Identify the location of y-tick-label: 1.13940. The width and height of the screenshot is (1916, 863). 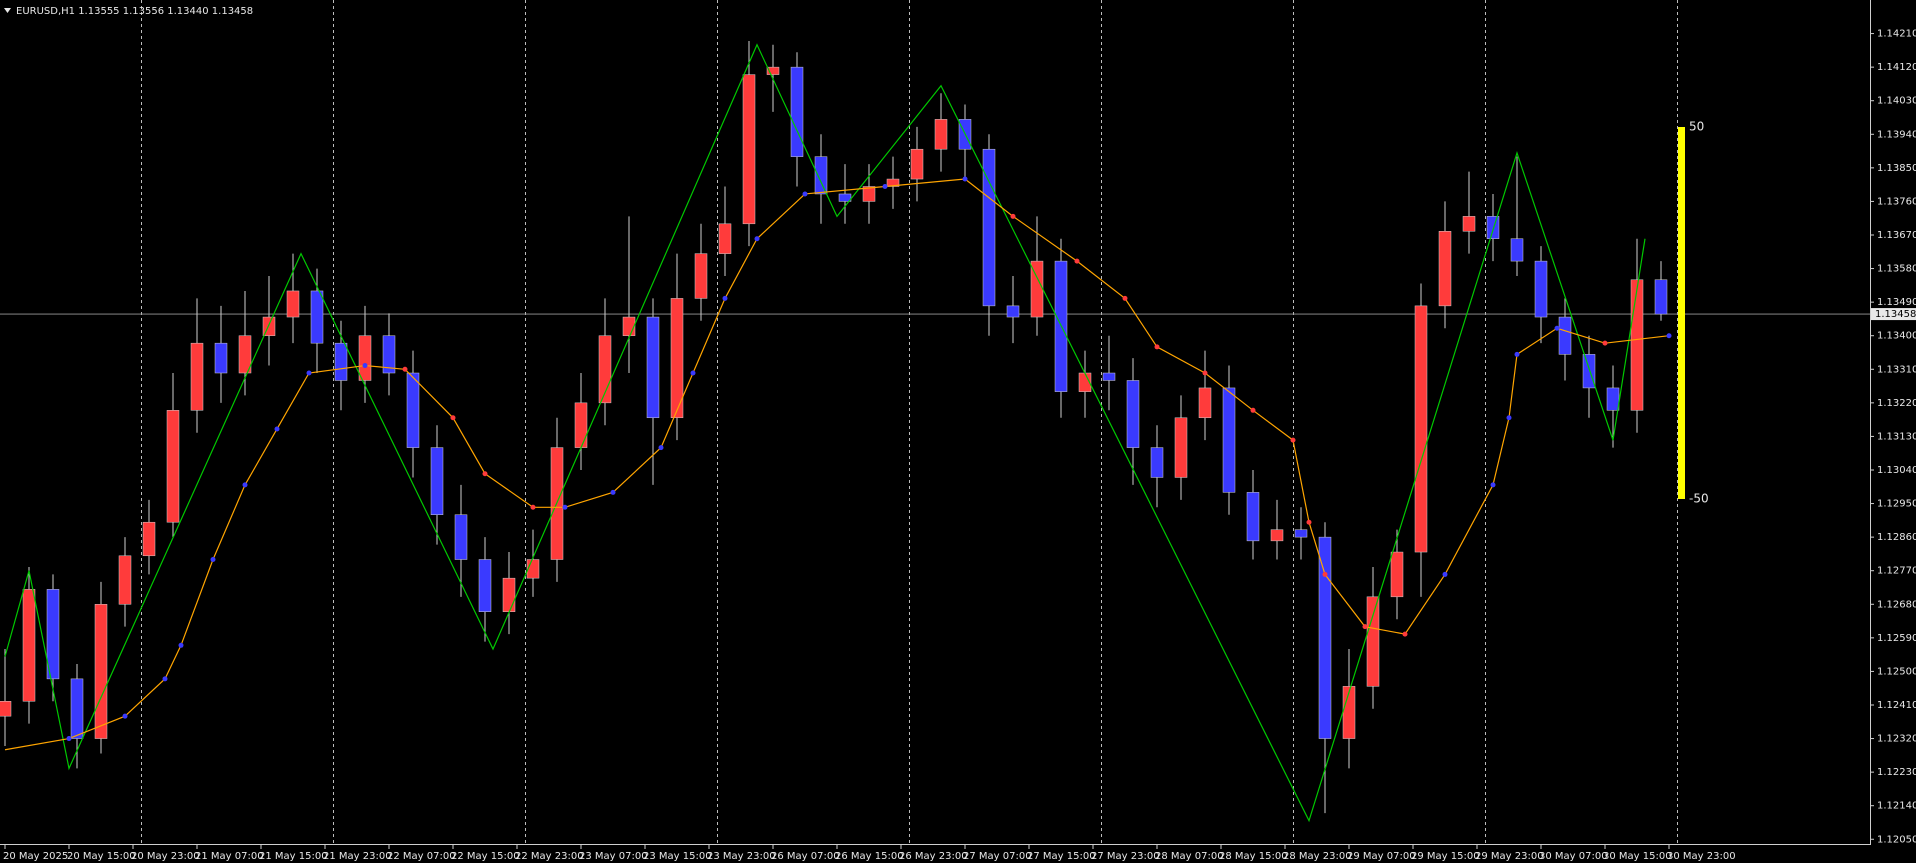
(1896, 134).